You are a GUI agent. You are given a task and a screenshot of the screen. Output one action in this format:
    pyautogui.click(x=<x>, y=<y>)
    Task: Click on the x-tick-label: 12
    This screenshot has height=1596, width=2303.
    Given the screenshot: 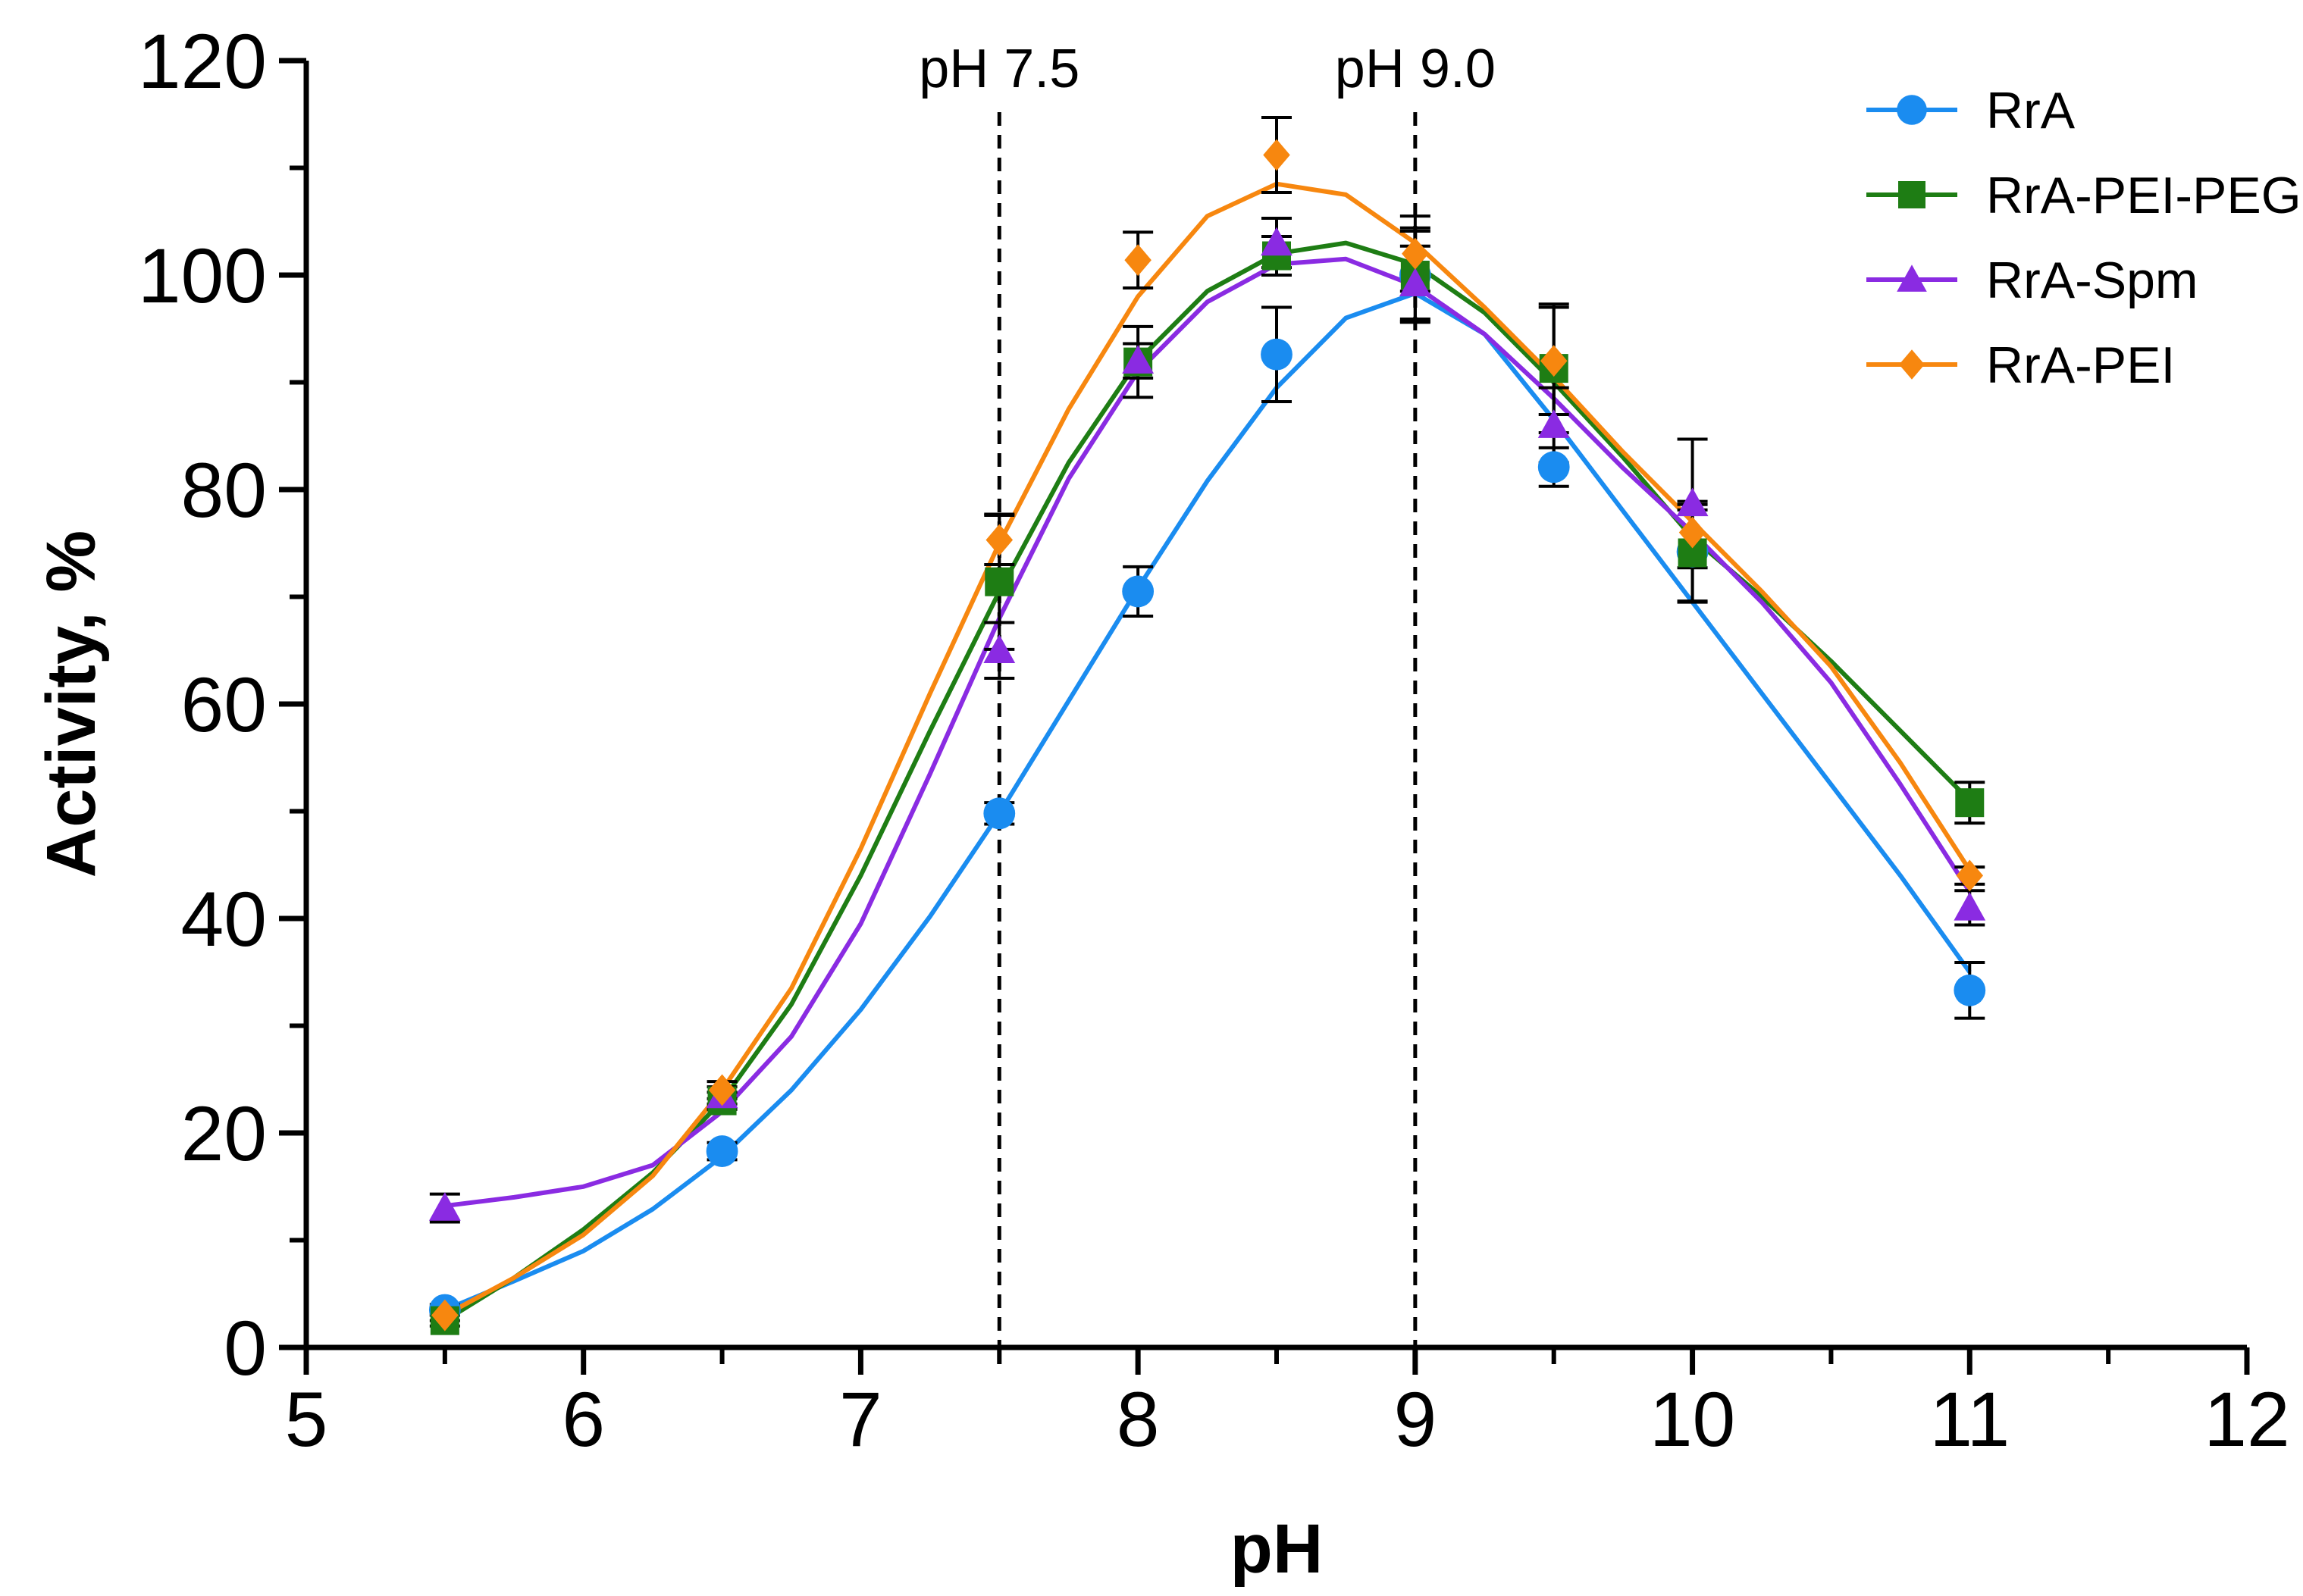 What is the action you would take?
    pyautogui.click(x=2246, y=1419)
    